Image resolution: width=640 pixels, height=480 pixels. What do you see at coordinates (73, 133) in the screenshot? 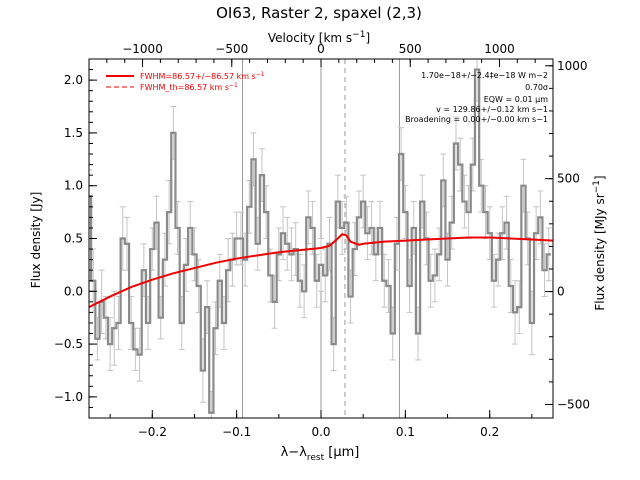
I see `y-tick-label: 1.5` at bounding box center [73, 133].